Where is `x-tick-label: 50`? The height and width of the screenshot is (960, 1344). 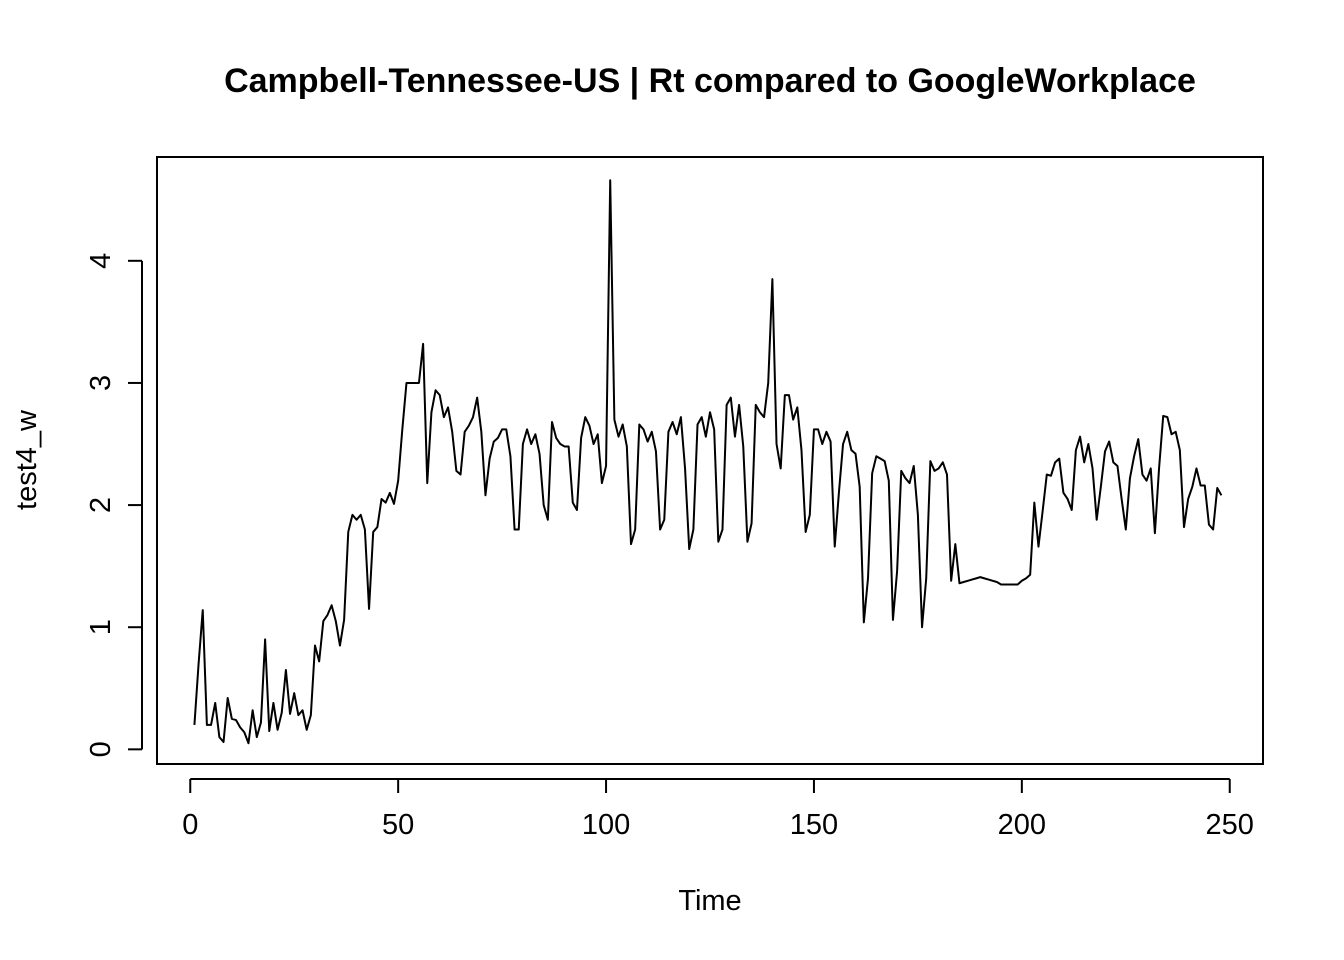
x-tick-label: 50 is located at coordinates (398, 825).